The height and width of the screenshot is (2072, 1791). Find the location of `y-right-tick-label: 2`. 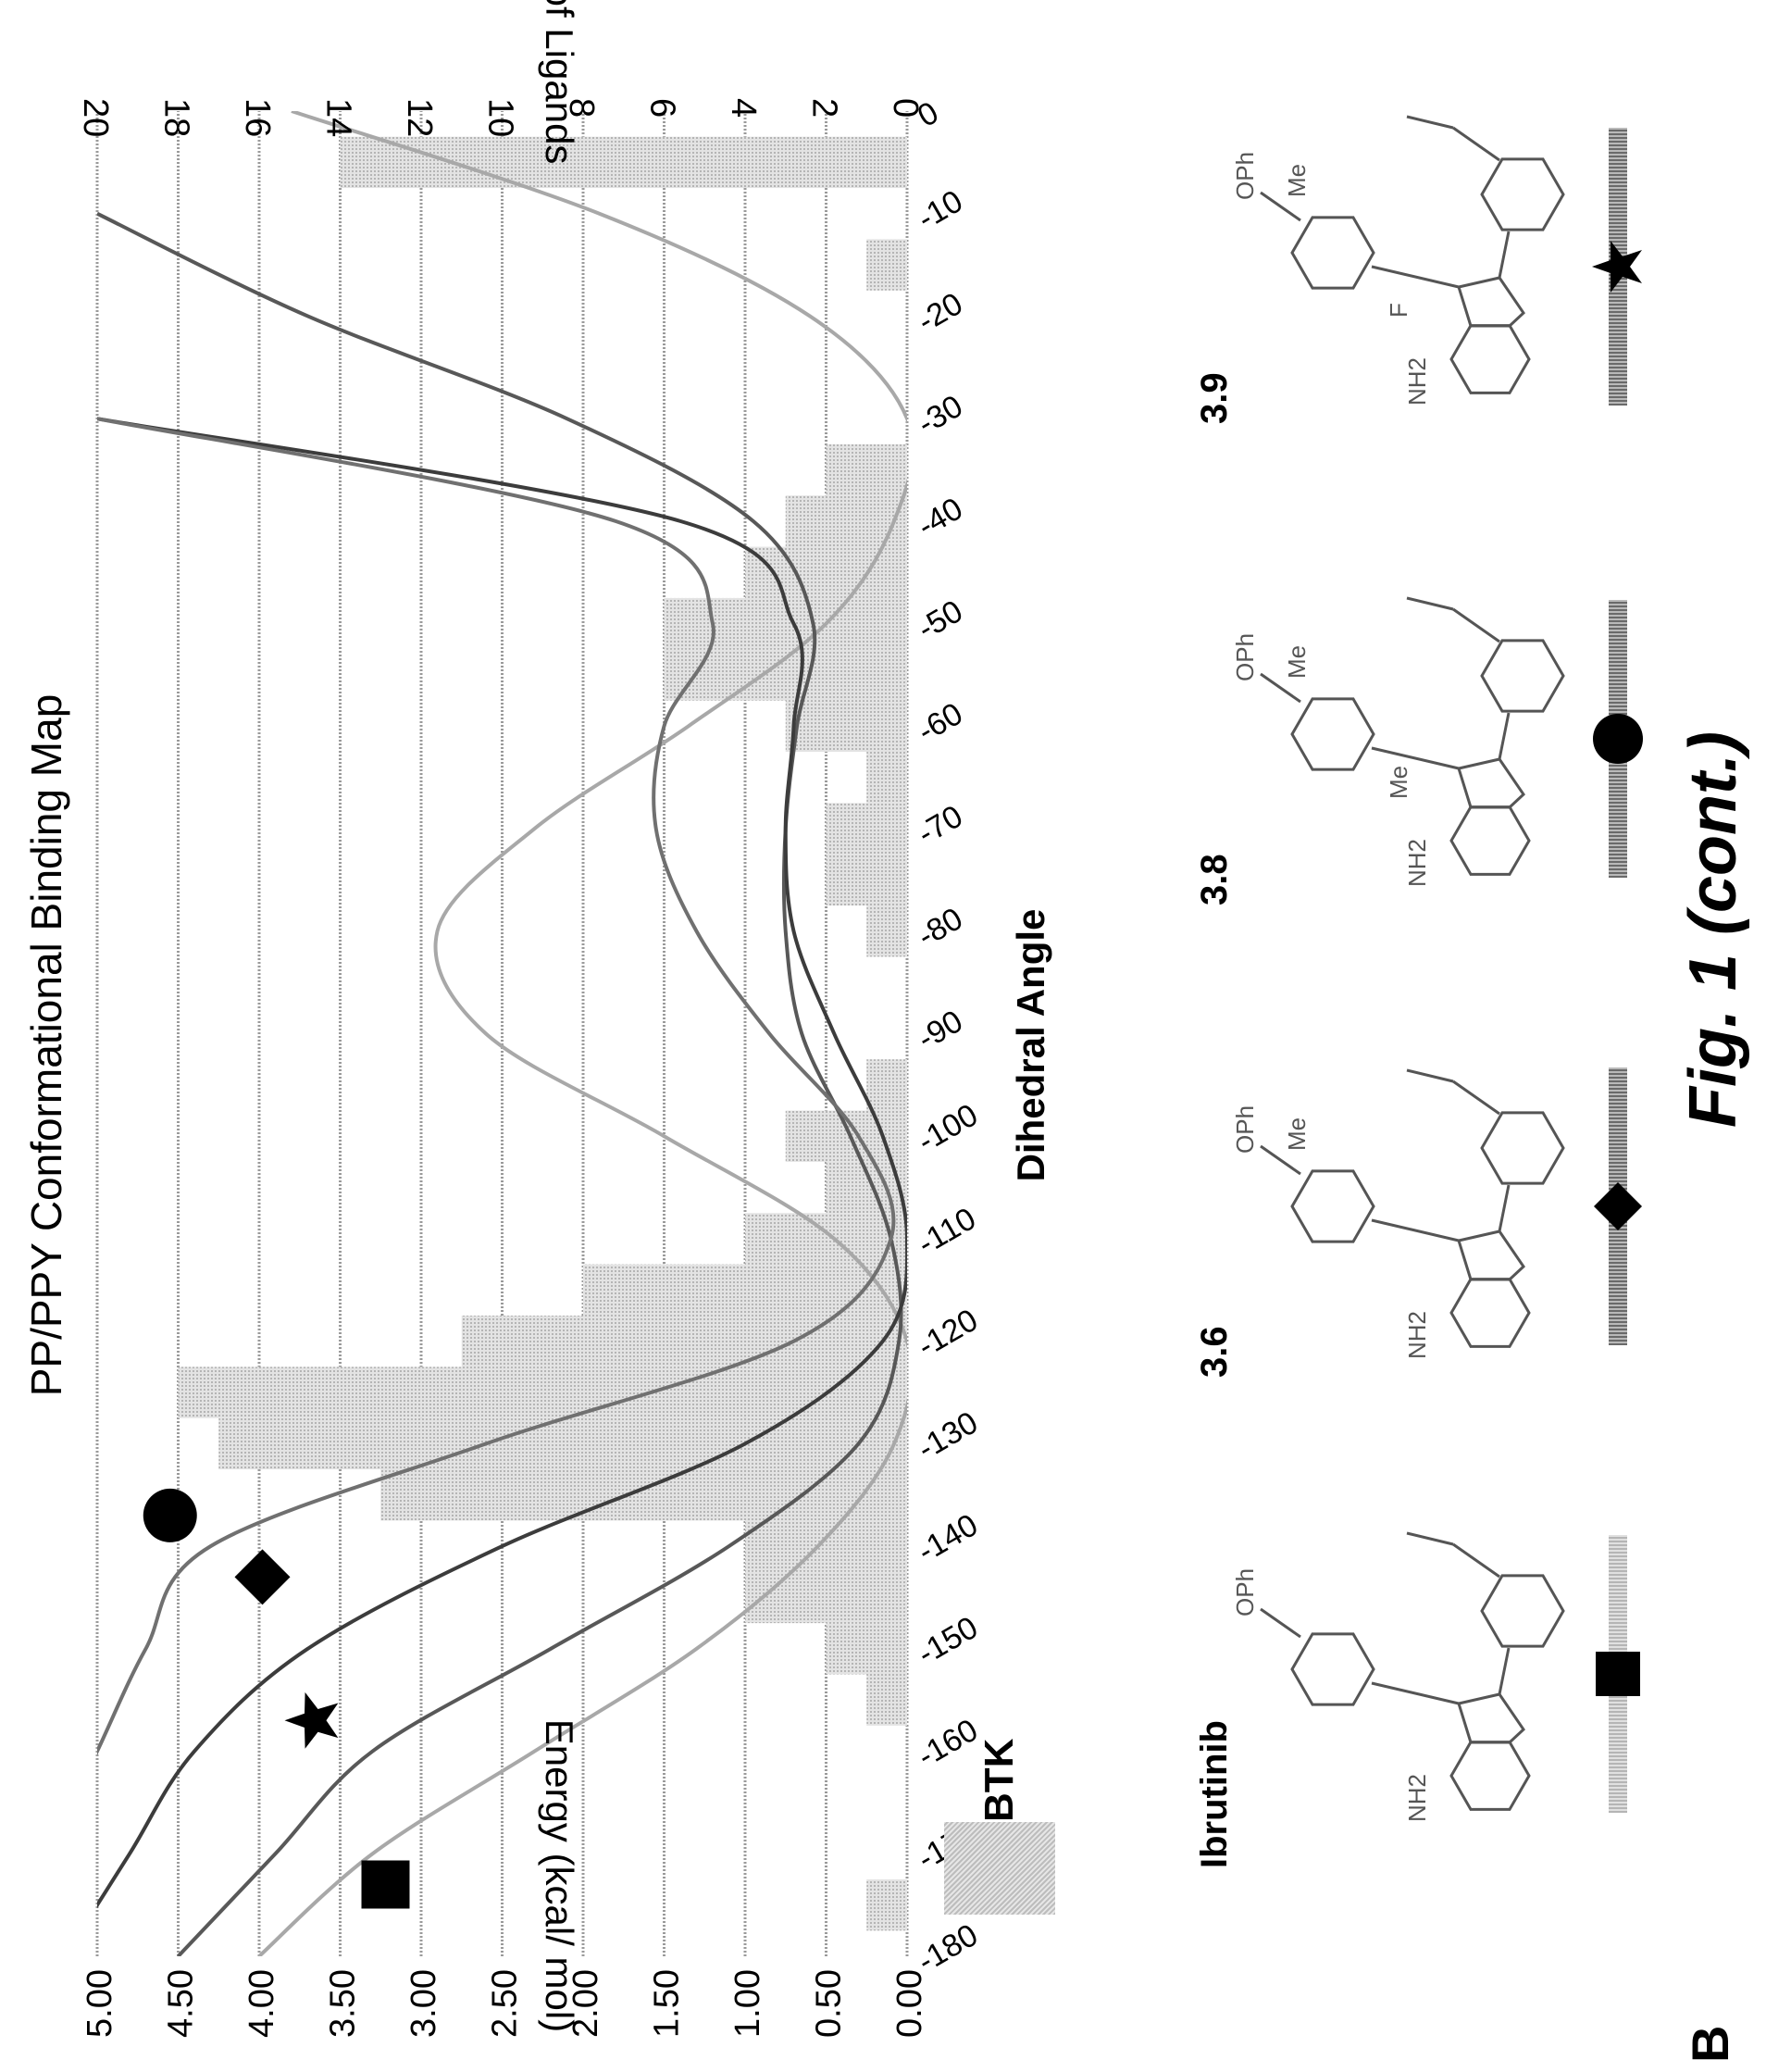

y-right-tick-label: 2 is located at coordinates (824, 108).